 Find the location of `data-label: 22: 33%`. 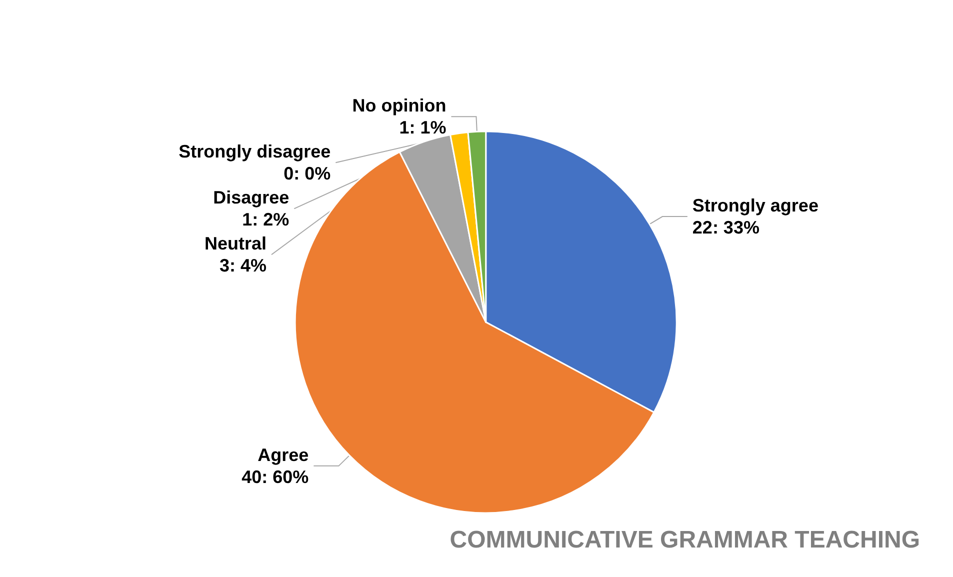

data-label: 22: 33% is located at coordinates (726, 228).